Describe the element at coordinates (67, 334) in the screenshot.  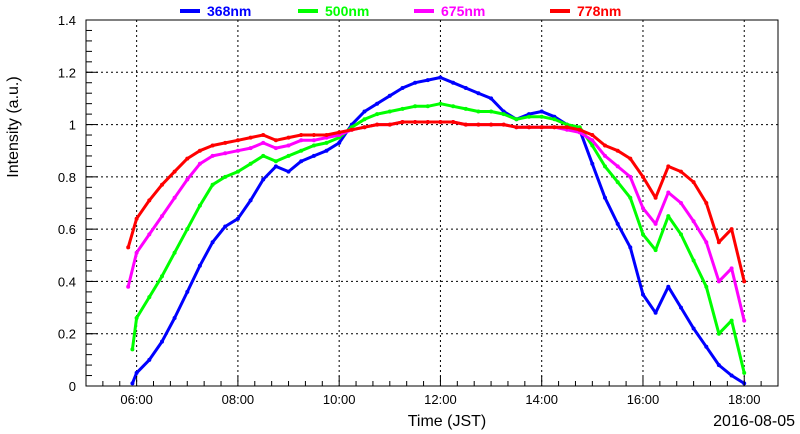
I see `y-tick-label: 0.2` at that location.